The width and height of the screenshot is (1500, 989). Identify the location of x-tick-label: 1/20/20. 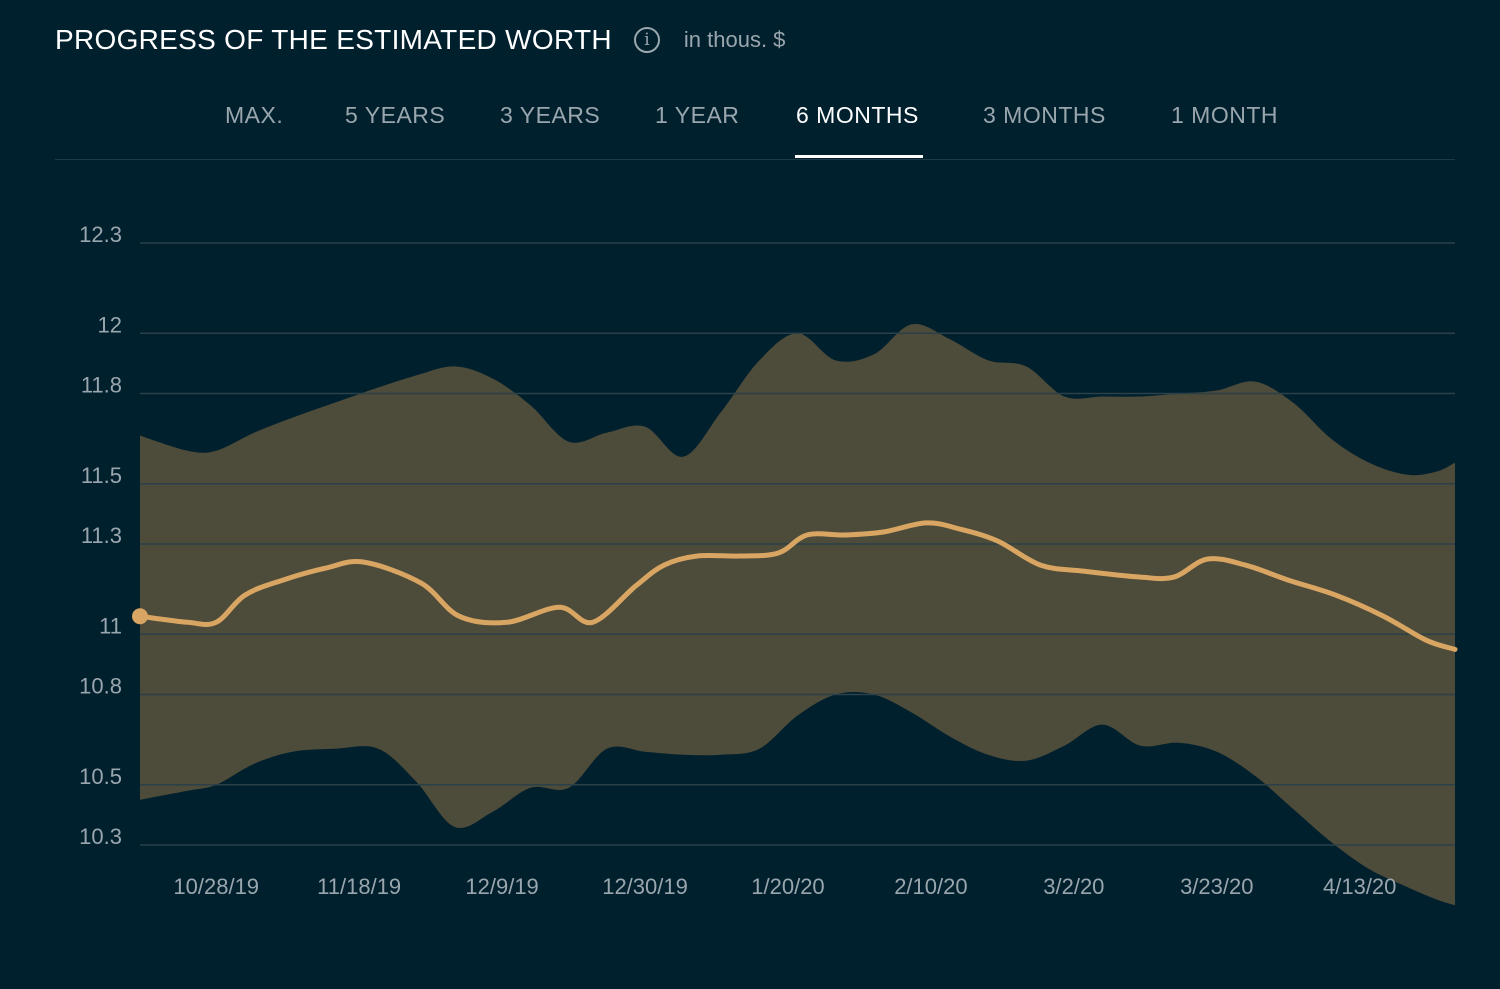
(787, 886).